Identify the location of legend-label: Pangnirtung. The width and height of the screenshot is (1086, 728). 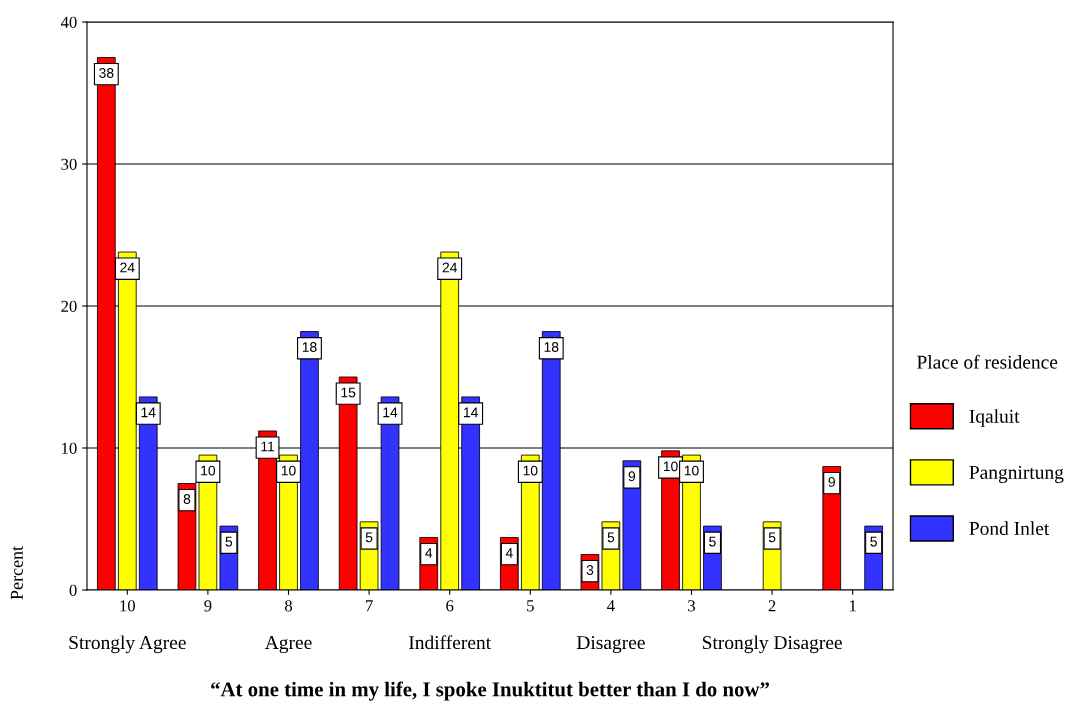
(1016, 474).